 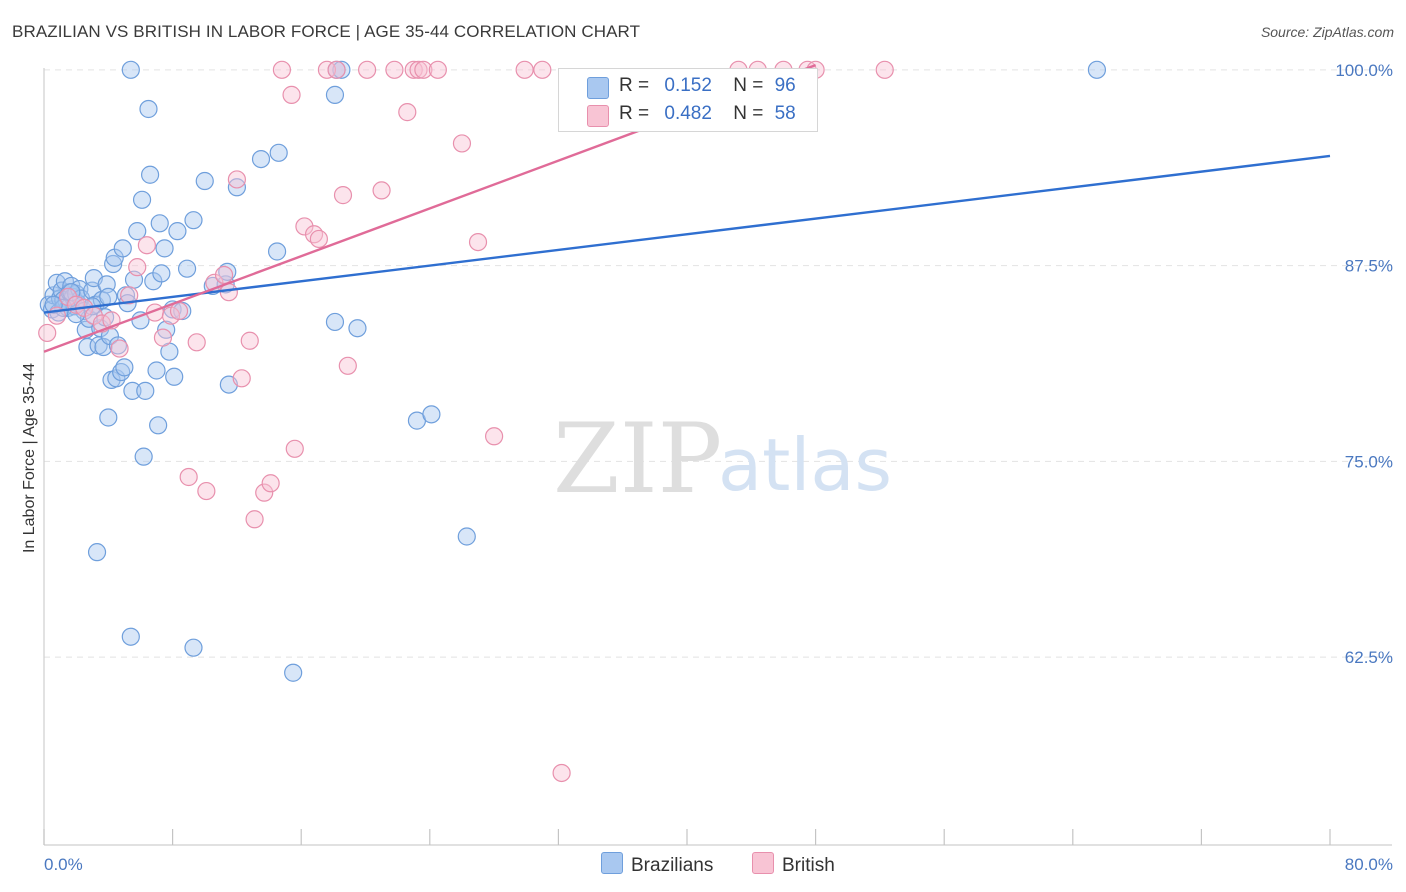 I want to click on legend-swatch-british, so click(x=598, y=116).